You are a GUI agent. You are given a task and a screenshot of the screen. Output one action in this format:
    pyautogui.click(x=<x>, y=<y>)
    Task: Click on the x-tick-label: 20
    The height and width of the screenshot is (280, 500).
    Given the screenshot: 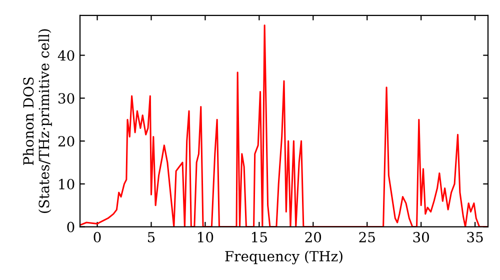 What is the action you would take?
    pyautogui.click(x=313, y=237)
    